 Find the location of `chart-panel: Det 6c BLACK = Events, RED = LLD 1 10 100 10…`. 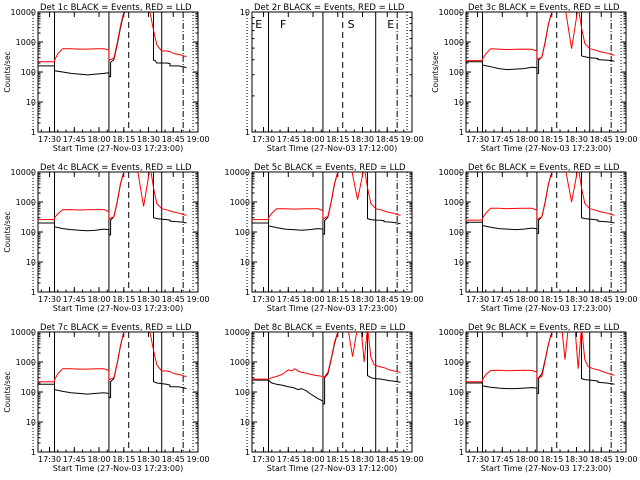

chart-panel: Det 6c BLACK = Events, RED = LLD 1 10 100 10… is located at coordinates (538, 238).